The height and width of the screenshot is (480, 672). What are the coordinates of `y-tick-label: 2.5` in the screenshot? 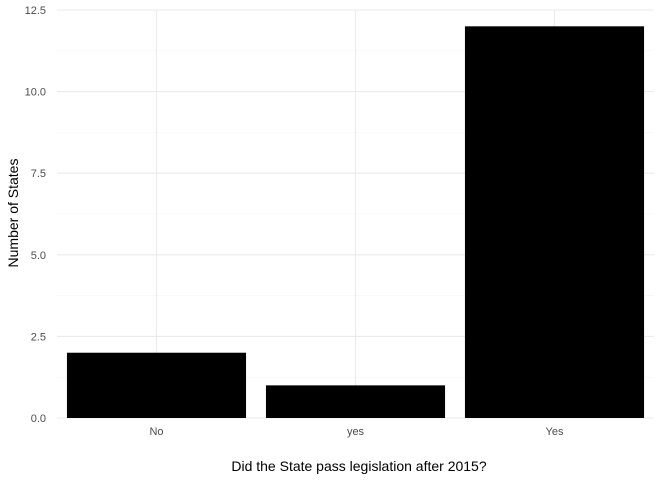 It's located at (38, 337).